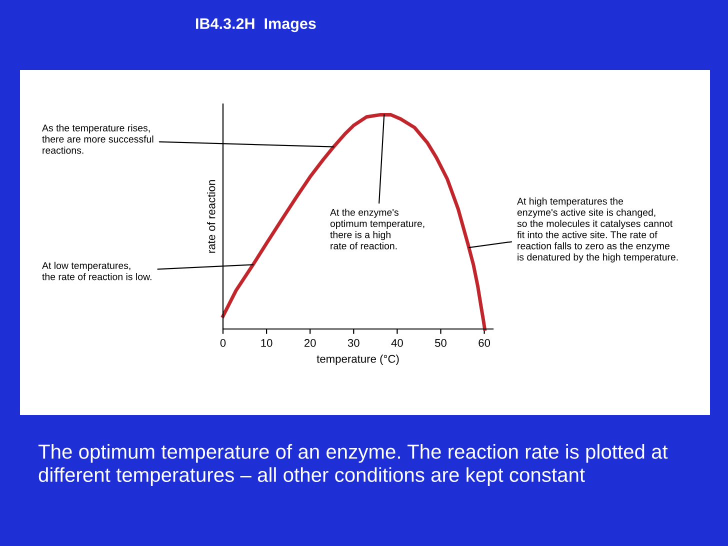 The height and width of the screenshot is (546, 728). What do you see at coordinates (354, 343) in the screenshot?
I see `x-tick-label: 30` at bounding box center [354, 343].